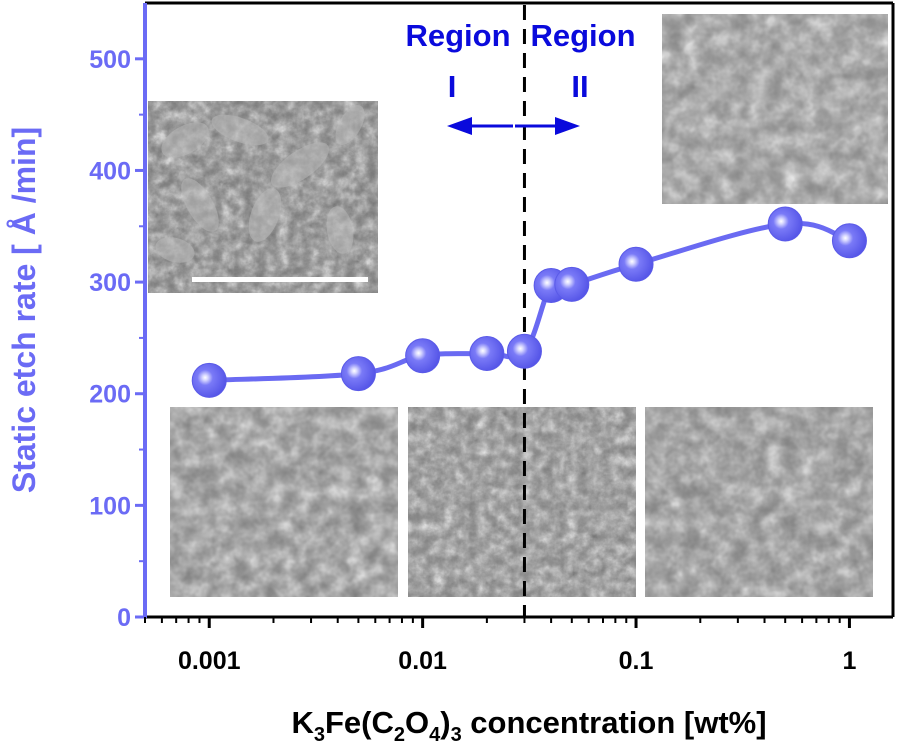  Describe the element at coordinates (24, 310) in the screenshot. I see `y-axis-title: Static etch rate [ Å /min]` at that location.